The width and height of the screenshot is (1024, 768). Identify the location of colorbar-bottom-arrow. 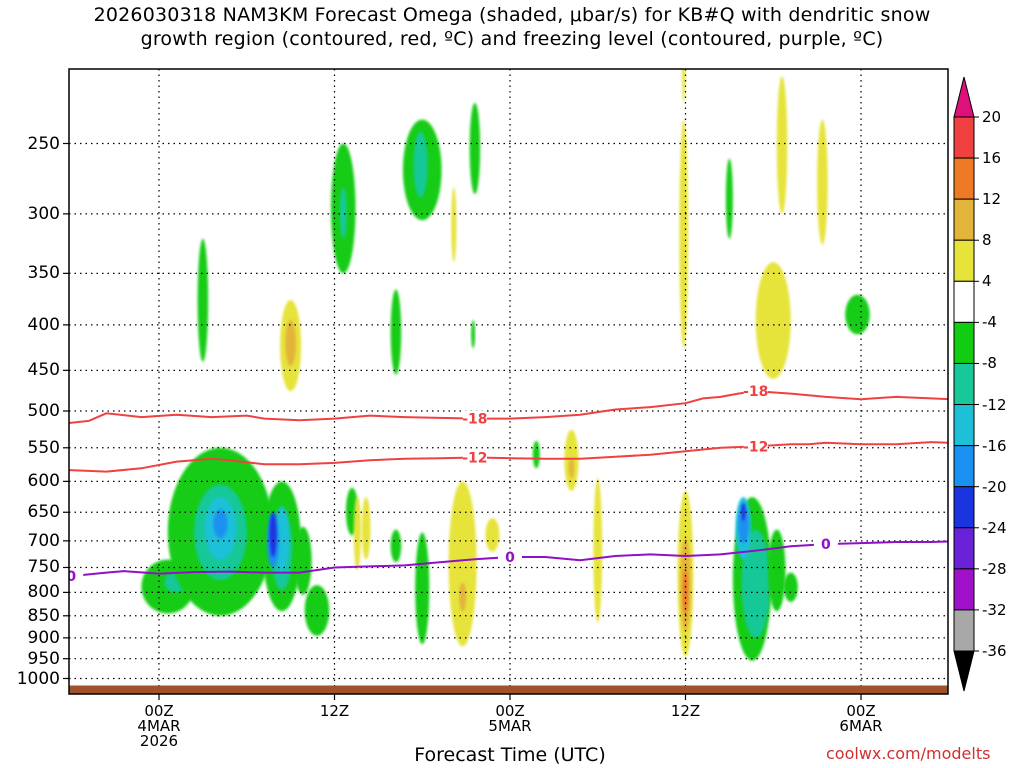
(964, 671).